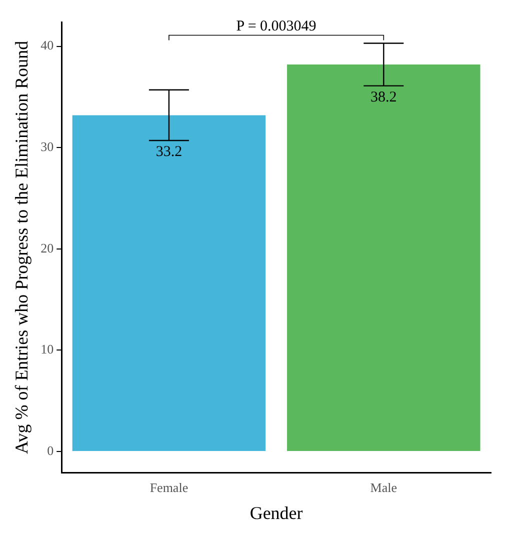 The height and width of the screenshot is (537, 511). What do you see at coordinates (50, 450) in the screenshot?
I see `y-tick-label: 0` at bounding box center [50, 450].